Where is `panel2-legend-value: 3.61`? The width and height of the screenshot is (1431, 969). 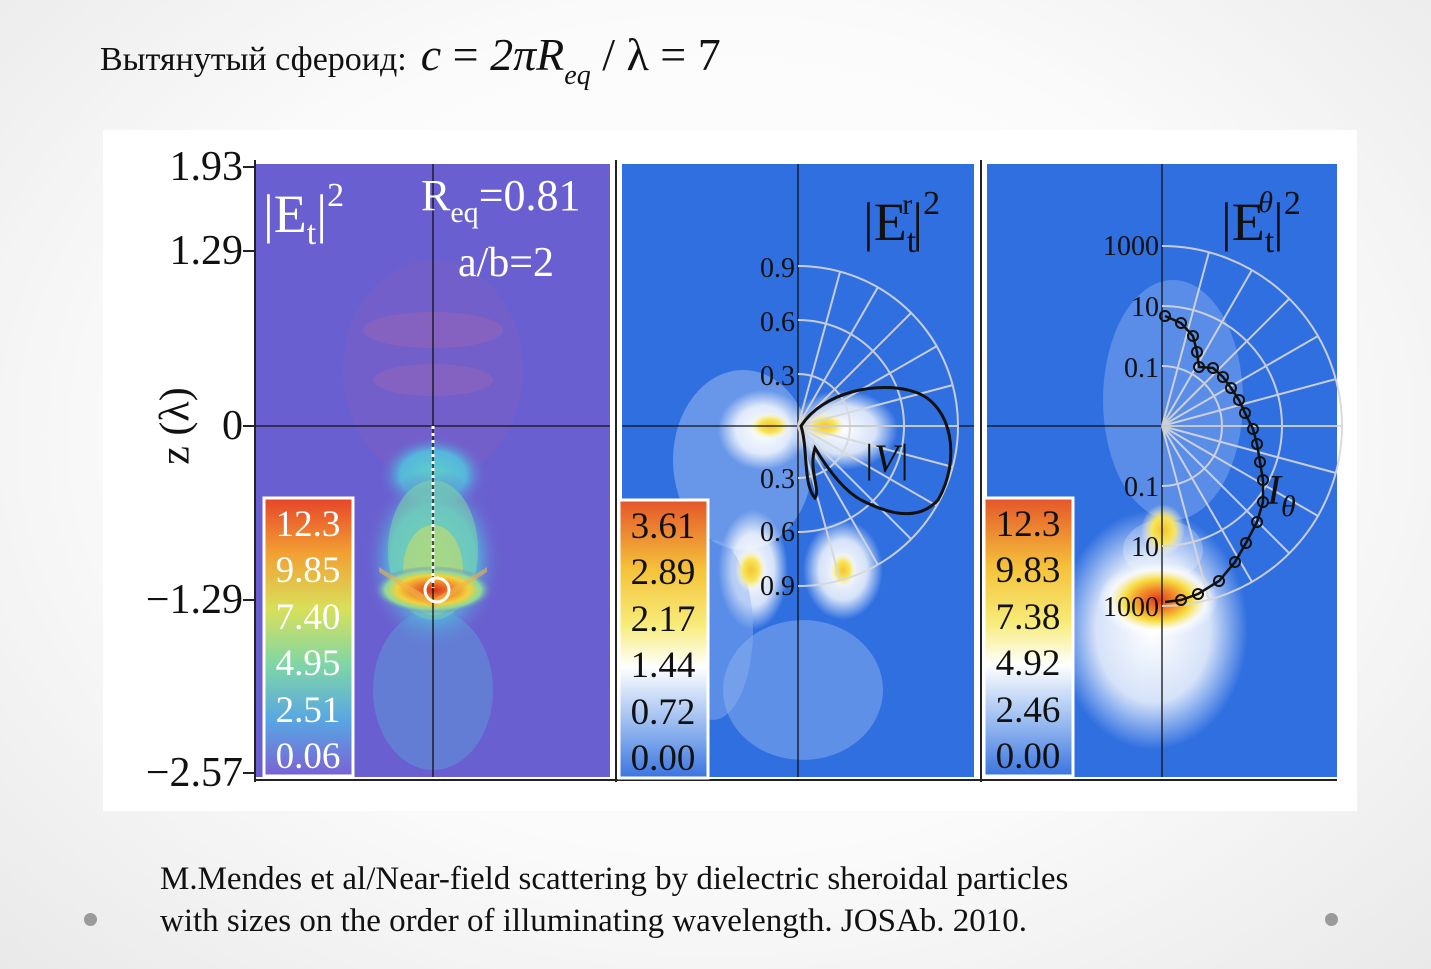
panel2-legend-value: 3.61 is located at coordinates (663, 526).